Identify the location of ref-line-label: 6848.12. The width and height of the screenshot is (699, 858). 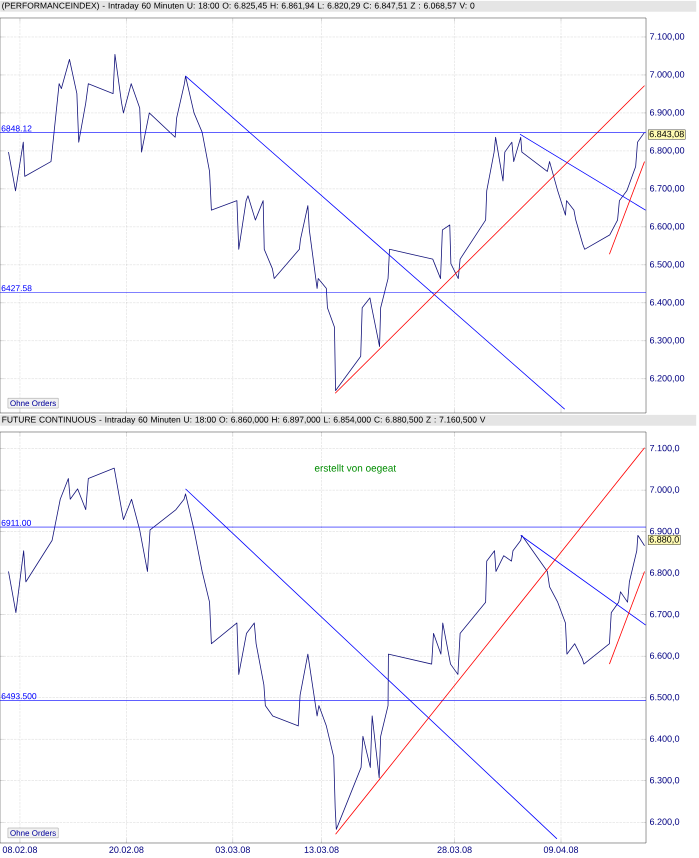
(17, 128).